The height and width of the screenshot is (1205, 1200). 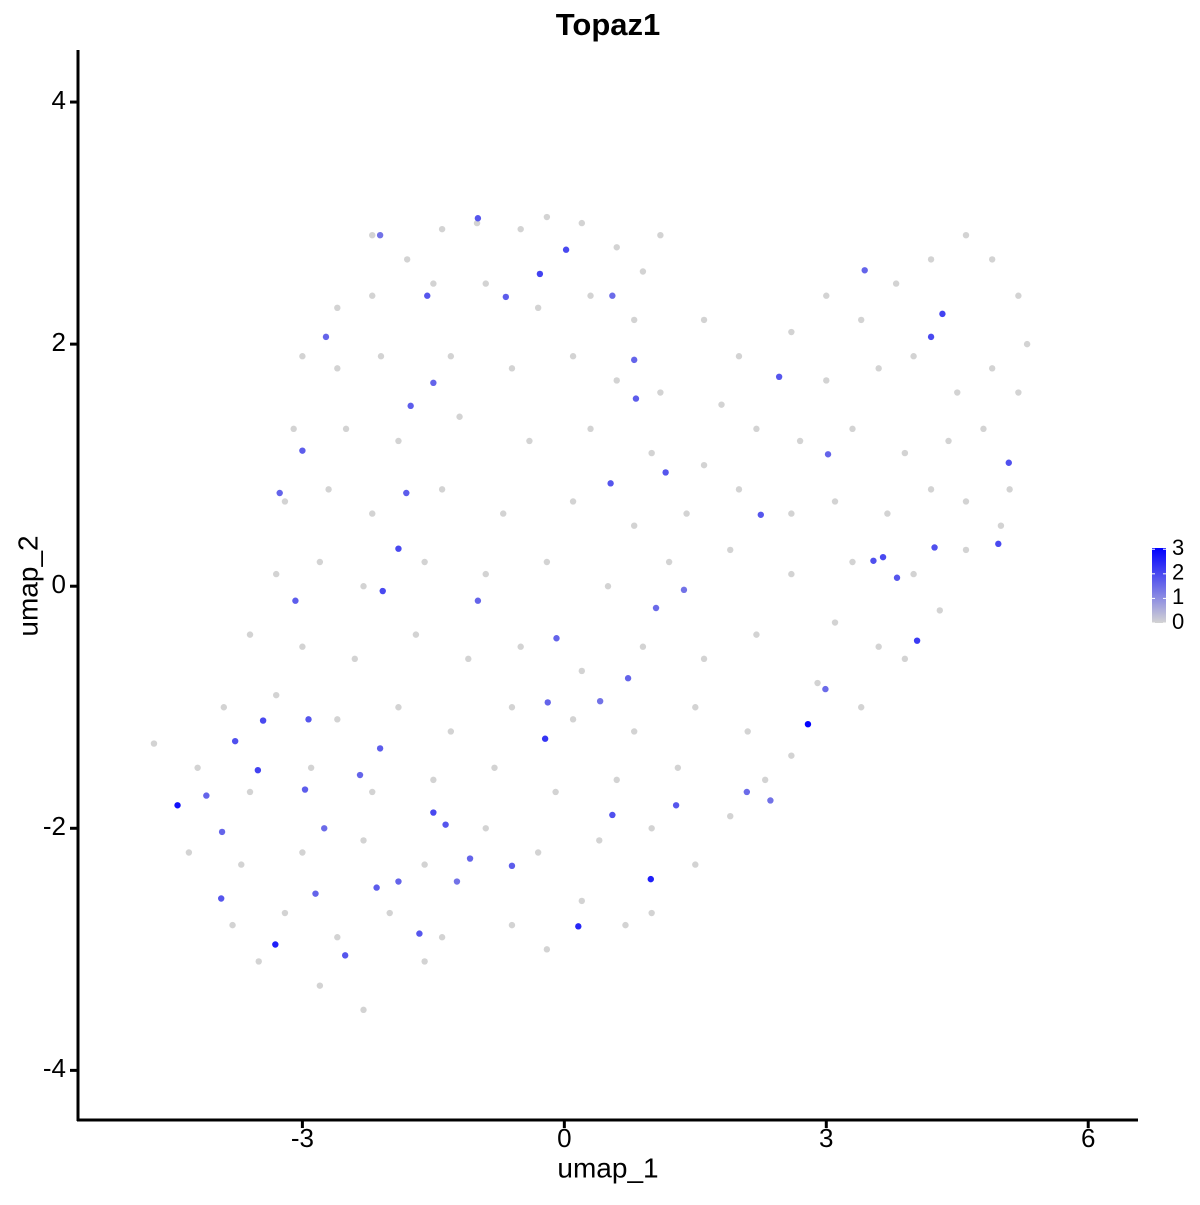 I want to click on y-tick-label: -2, so click(x=54, y=826).